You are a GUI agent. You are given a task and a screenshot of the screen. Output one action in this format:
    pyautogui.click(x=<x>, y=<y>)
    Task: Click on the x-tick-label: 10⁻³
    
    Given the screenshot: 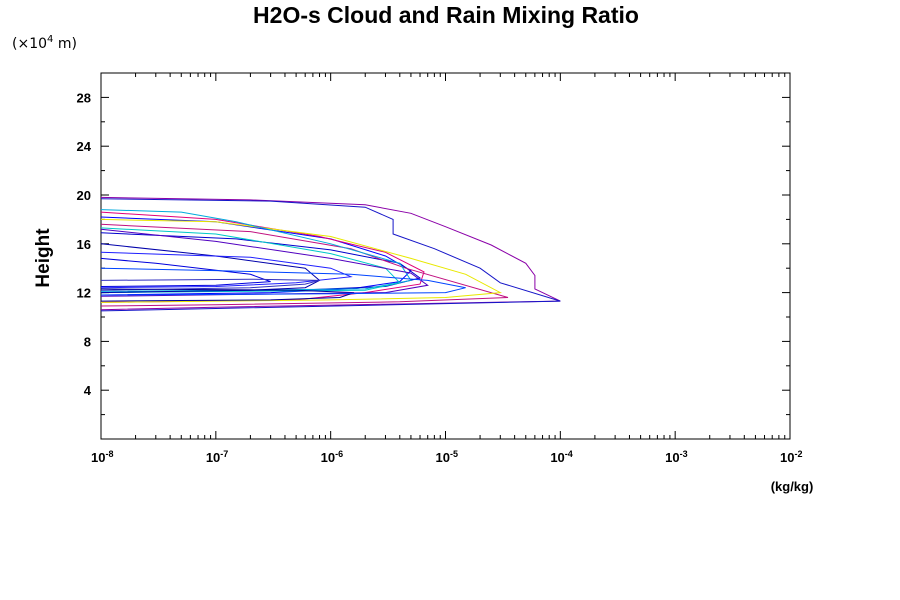 What is the action you would take?
    pyautogui.click(x=676, y=457)
    